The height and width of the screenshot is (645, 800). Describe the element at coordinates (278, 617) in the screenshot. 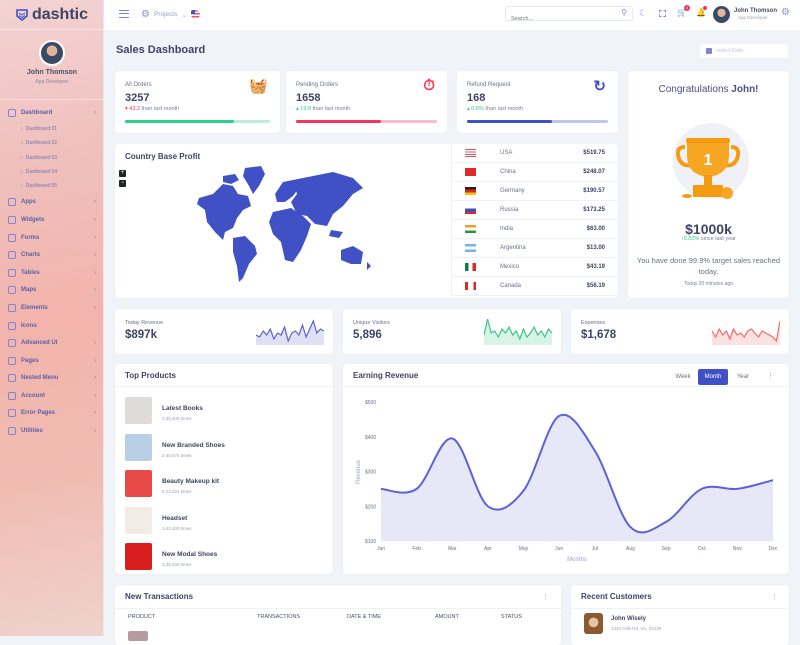

I see `column-header: TRANSACTIONS` at that location.